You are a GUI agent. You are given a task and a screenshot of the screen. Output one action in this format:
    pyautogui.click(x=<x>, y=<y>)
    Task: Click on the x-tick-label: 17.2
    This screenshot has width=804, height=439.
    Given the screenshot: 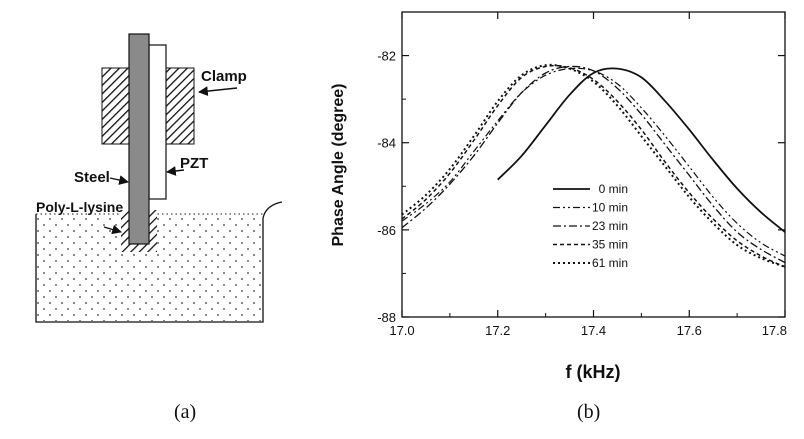 What is the action you would take?
    pyautogui.click(x=497, y=330)
    